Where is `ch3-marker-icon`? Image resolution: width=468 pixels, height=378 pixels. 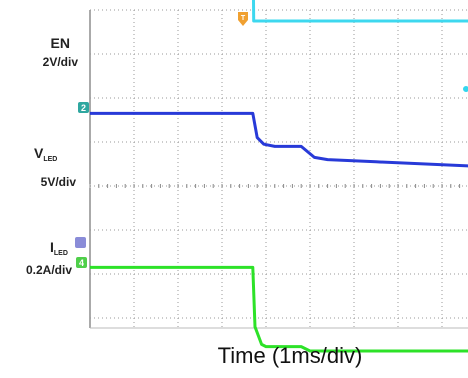
ch3-marker-icon is located at coordinates (465, 89).